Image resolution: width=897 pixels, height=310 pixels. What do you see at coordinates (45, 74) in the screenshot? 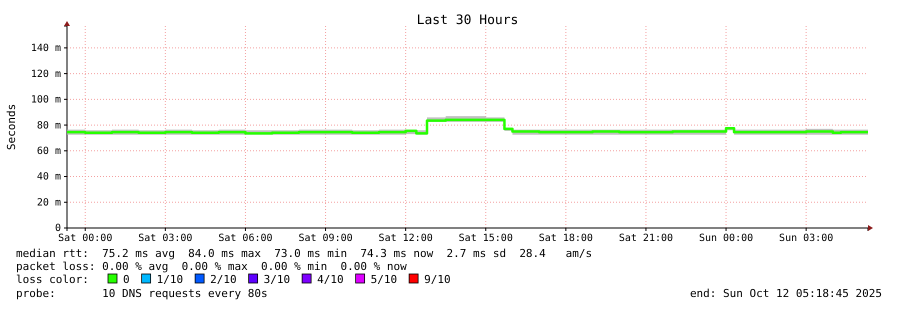
I see `y-tick-label: 120 m` at bounding box center [45, 74].